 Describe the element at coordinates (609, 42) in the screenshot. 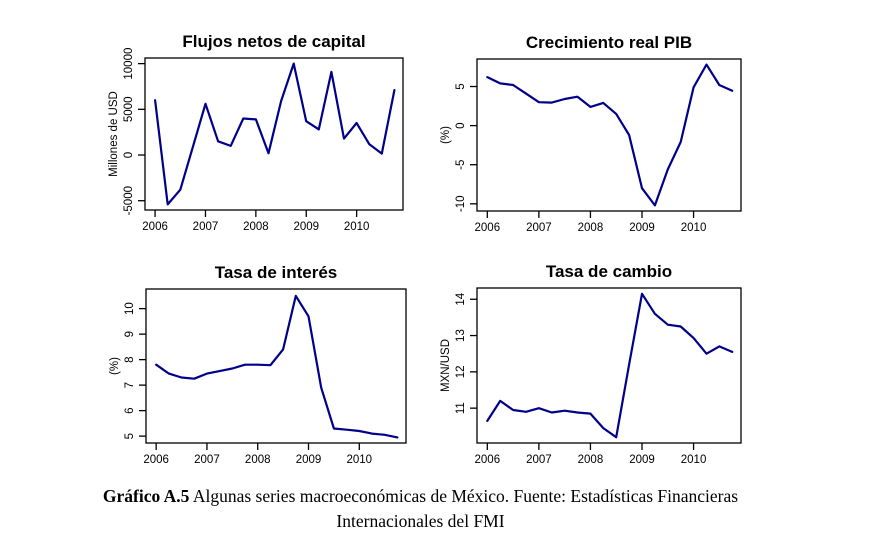

I see `chart-title: Crecimiento real PIB` at that location.